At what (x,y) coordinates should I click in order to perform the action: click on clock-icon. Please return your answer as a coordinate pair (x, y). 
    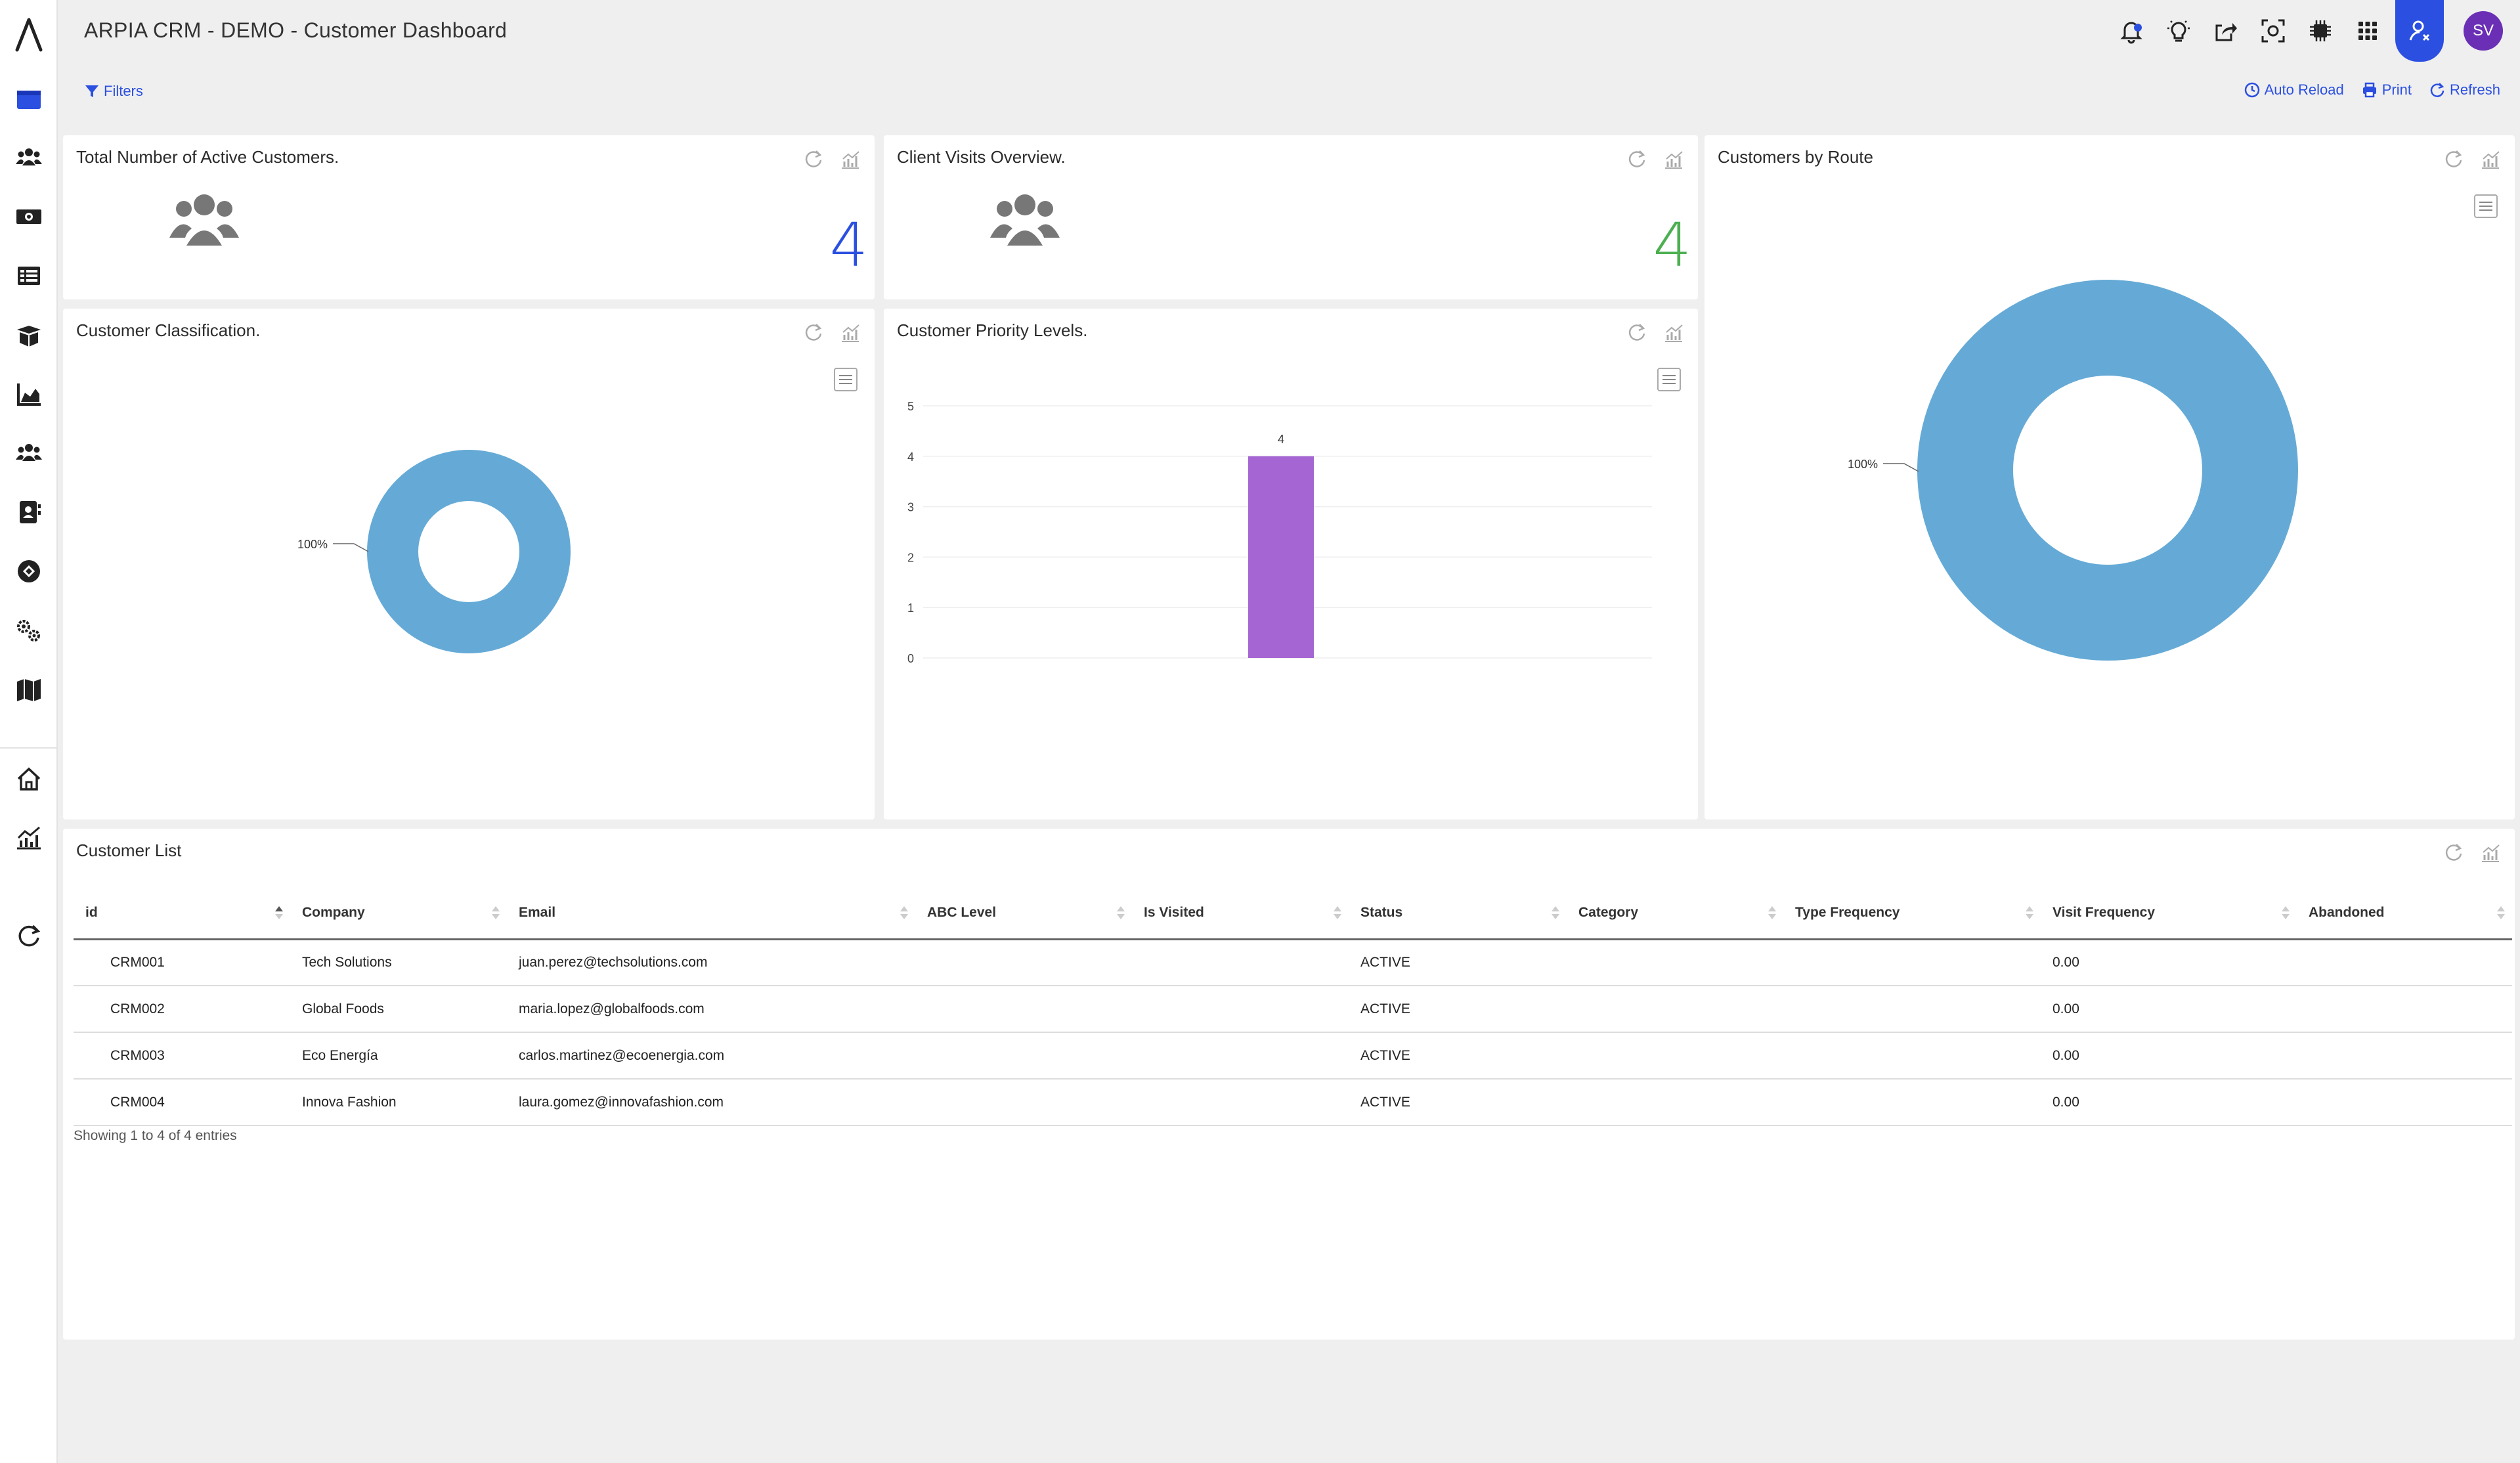
    Looking at the image, I should click on (2251, 90).